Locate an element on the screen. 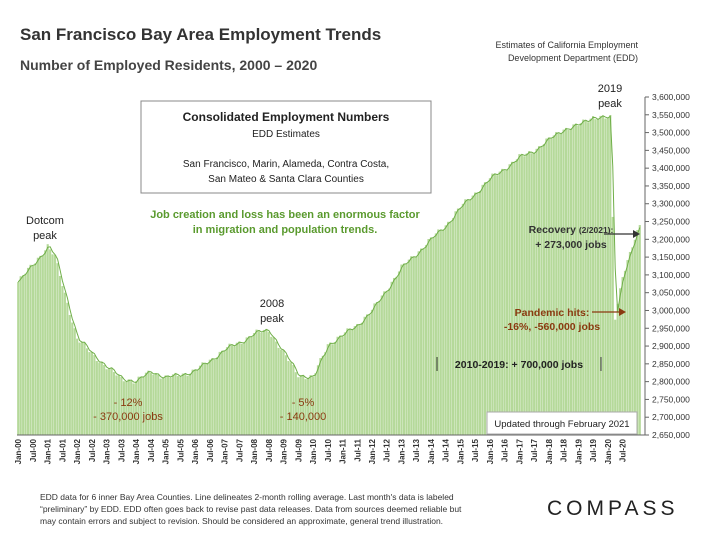  x-tick-label: Jan-06 is located at coordinates (195, 451).